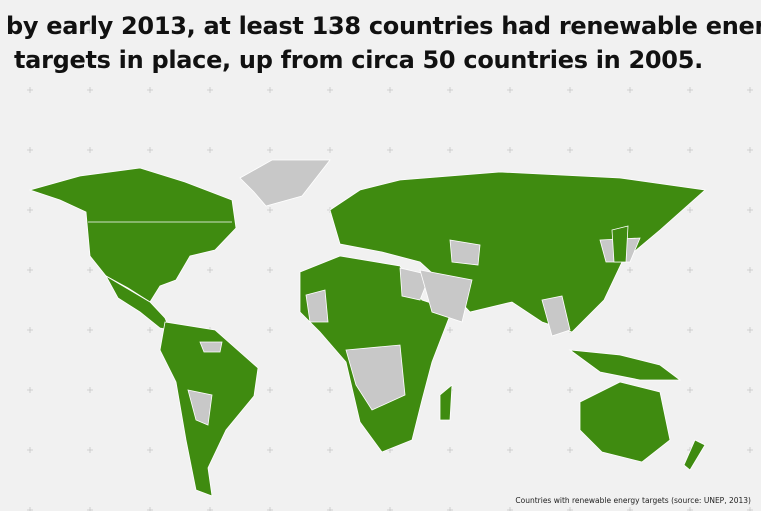 This screenshot has width=761, height=511. What do you see at coordinates (285, 183) in the screenshot?
I see `greenland` at bounding box center [285, 183].